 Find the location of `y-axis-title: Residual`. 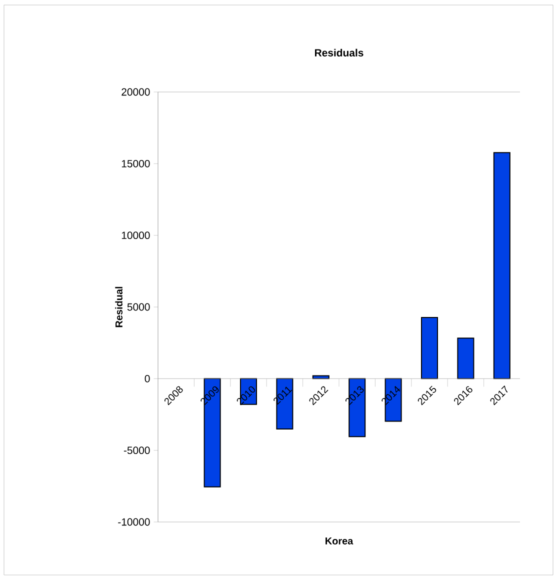

y-axis-title: Residual is located at coordinates (118, 307).